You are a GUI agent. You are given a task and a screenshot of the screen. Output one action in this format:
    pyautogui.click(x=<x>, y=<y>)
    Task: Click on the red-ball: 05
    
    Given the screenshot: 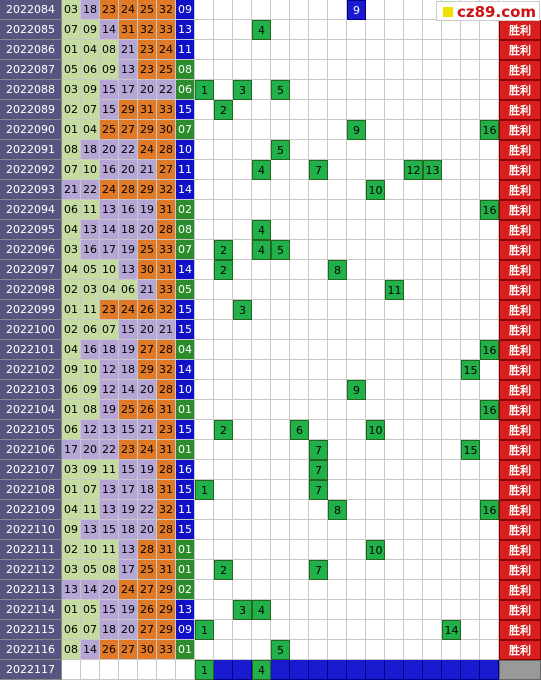 What is the action you would take?
    pyautogui.click(x=90, y=570)
    